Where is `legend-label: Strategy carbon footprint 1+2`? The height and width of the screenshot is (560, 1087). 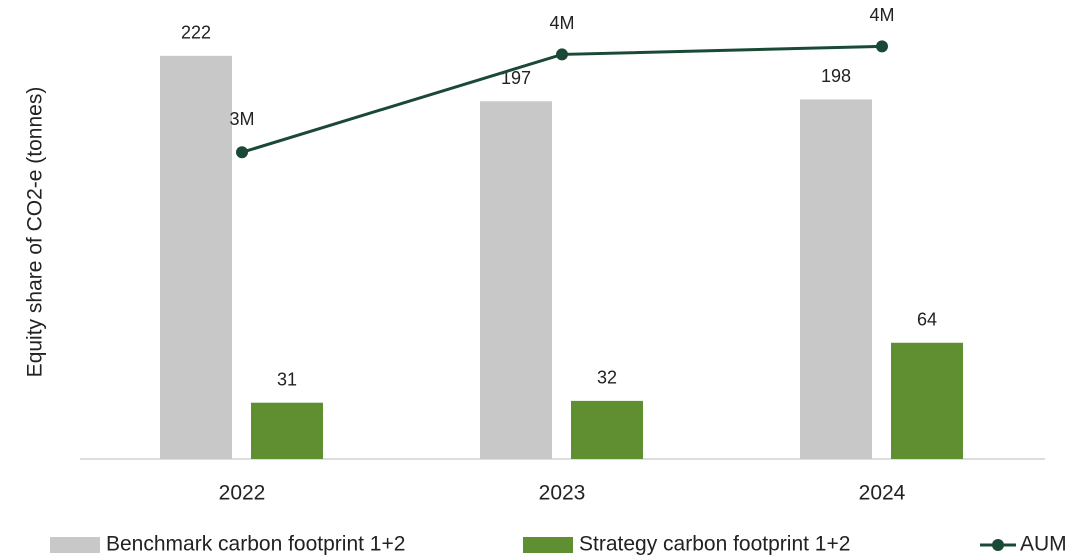
legend-label: Strategy carbon footprint 1+2 is located at coordinates (714, 544).